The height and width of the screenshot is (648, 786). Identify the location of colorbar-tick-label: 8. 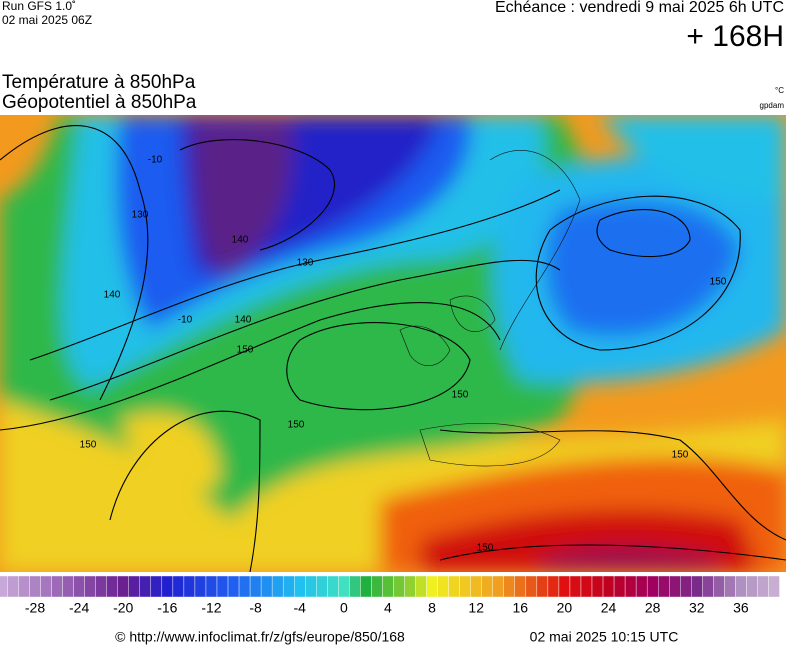
(432, 608).